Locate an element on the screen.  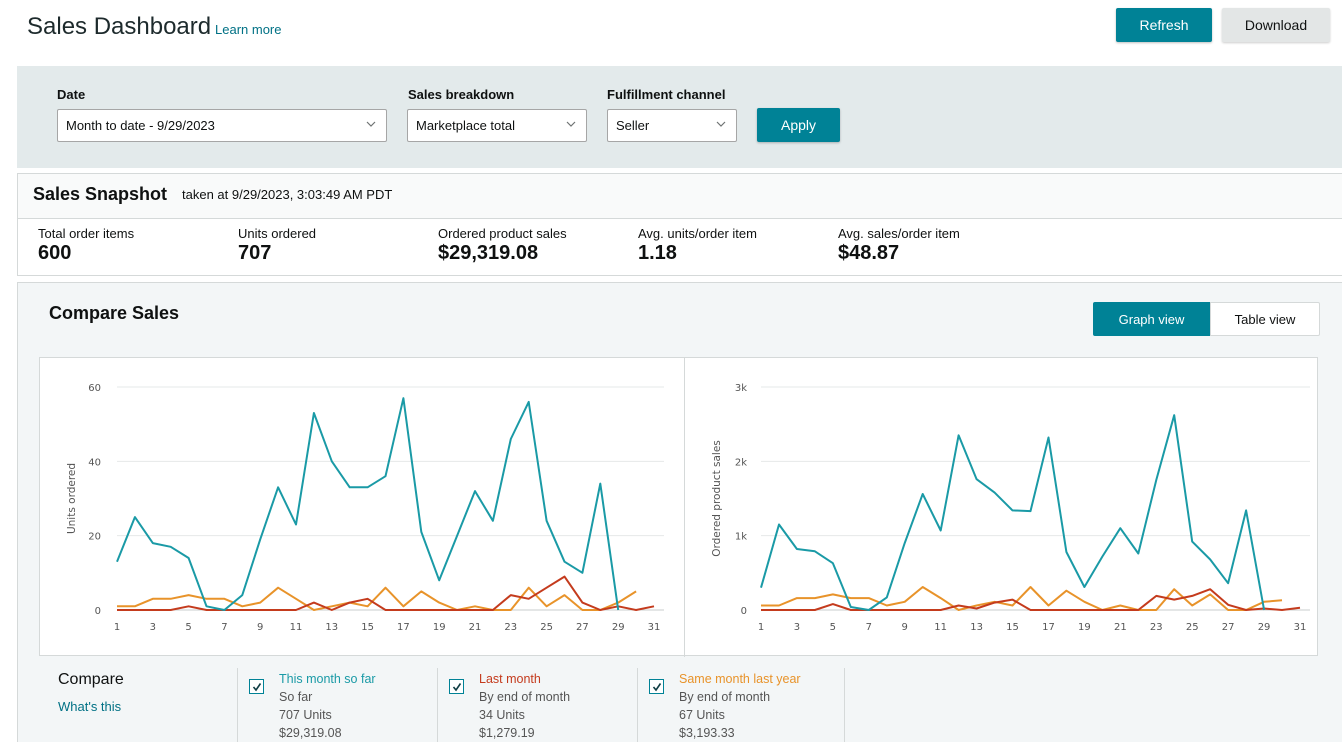
learn-more-link: Learn more is located at coordinates (248, 29).